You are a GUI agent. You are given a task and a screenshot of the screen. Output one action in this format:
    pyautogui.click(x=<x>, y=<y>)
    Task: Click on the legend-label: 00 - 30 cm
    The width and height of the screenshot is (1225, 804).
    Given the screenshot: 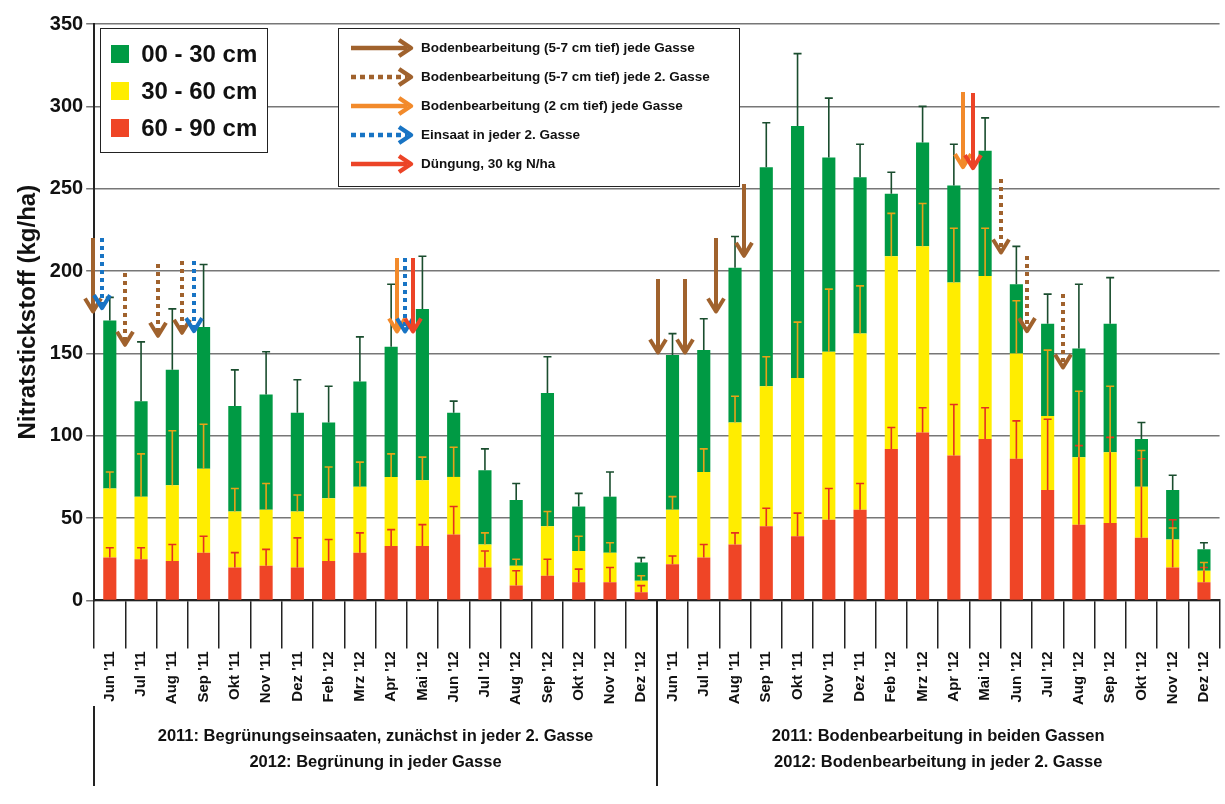 What is the action you would take?
    pyautogui.click(x=199, y=53)
    